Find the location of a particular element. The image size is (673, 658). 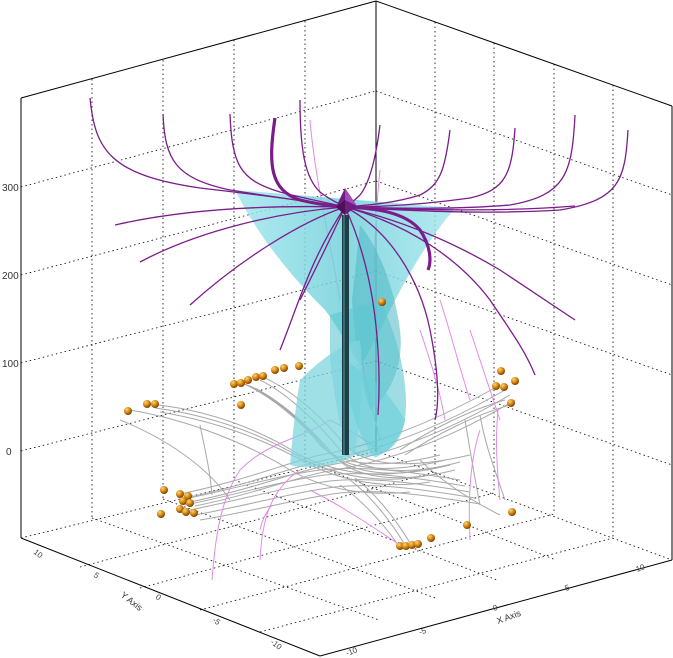

y-axis: 10 5 0 -5 -10 Y Axis is located at coordinates (158, 599).